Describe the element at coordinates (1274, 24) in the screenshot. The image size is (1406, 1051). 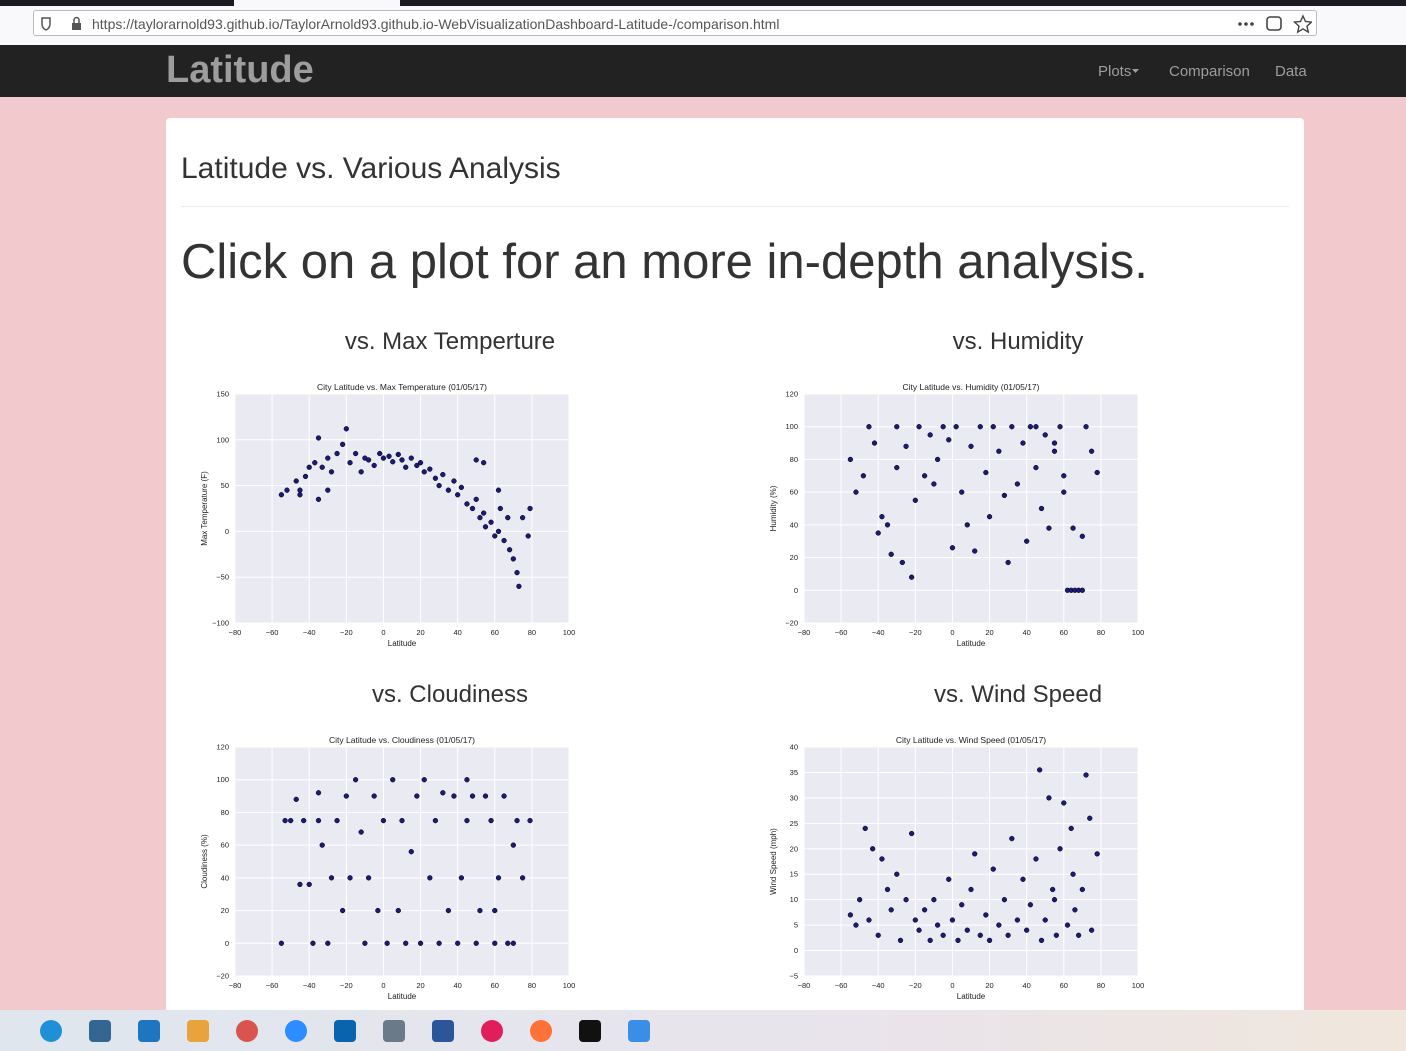
I see `toolbar-icons` at that location.